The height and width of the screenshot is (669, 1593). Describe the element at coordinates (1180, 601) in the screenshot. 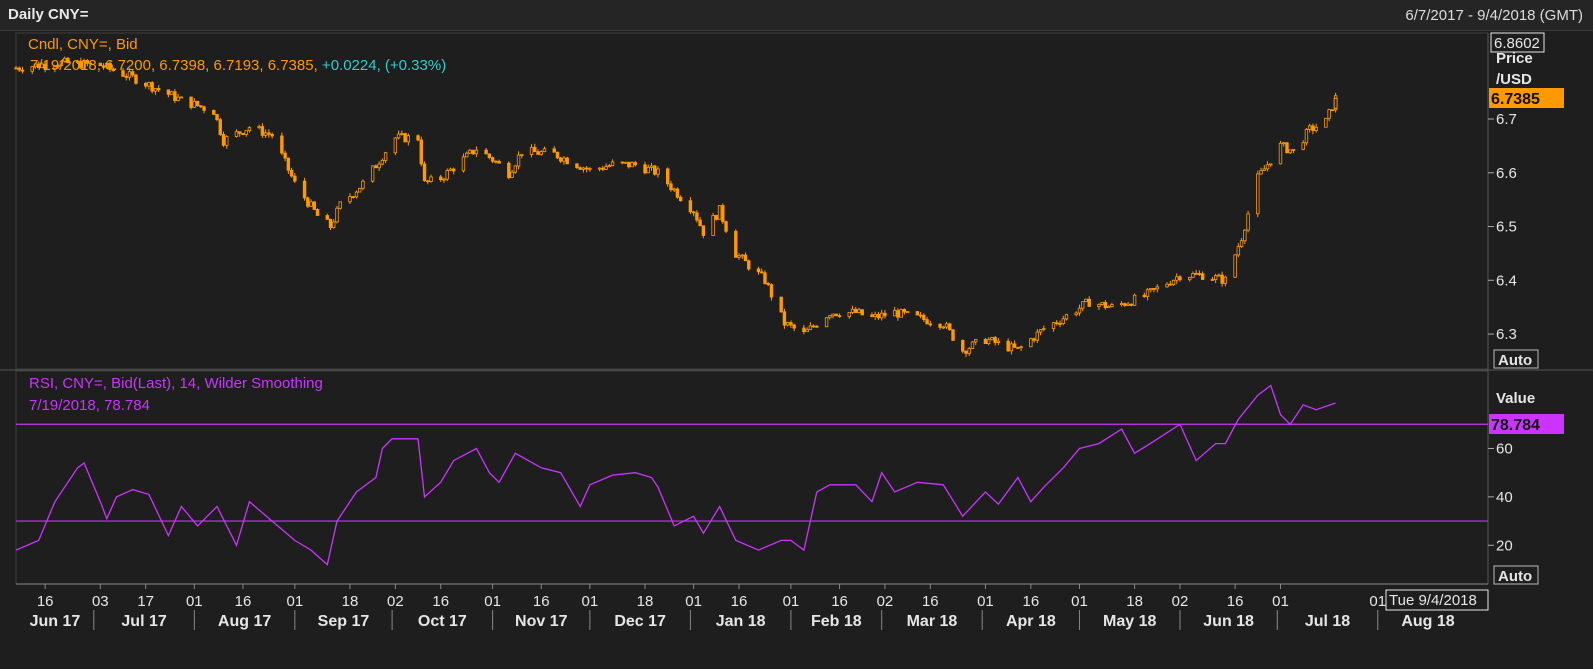

I see `x-day-label: 02` at that location.